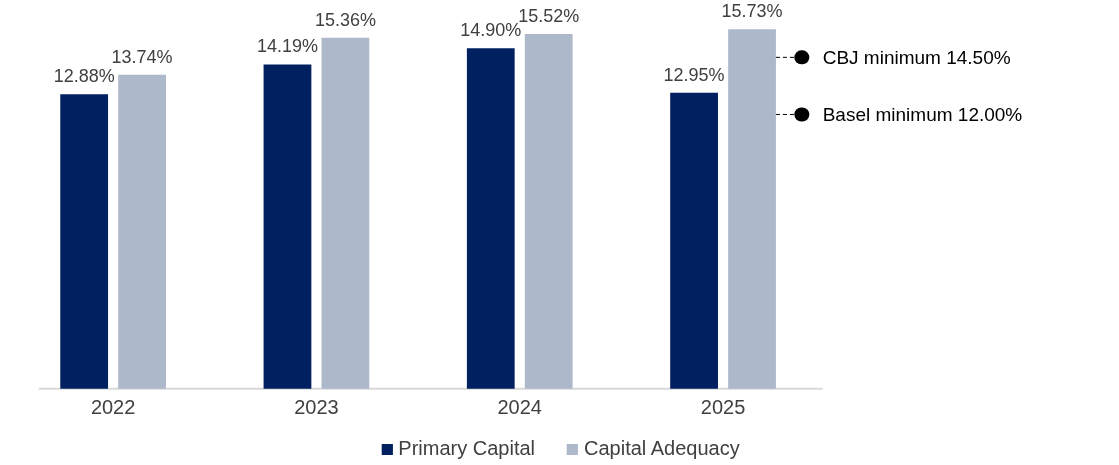 The image size is (1119, 465). Describe the element at coordinates (694, 74) in the screenshot. I see `data-label: 12.95%` at that location.